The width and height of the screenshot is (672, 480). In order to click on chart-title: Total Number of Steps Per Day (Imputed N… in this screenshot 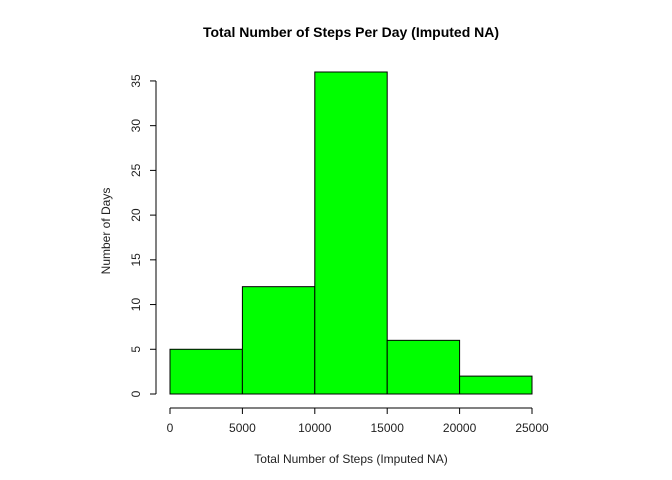, I will do `click(351, 32)`.